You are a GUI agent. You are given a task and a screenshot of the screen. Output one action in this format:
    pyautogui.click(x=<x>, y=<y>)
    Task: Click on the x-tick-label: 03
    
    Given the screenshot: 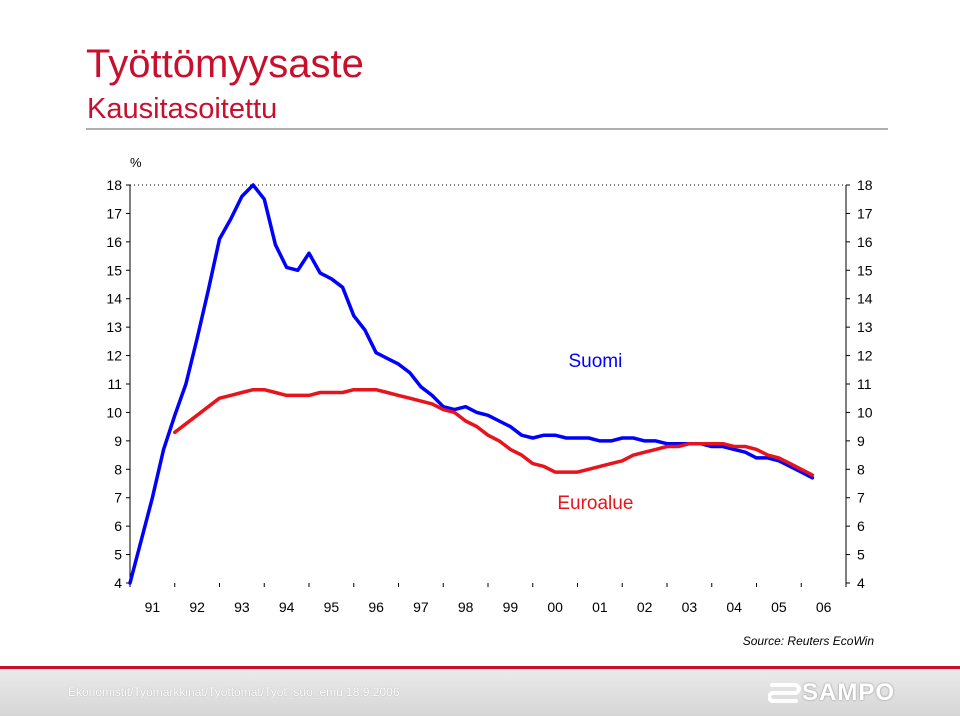 What is the action you would take?
    pyautogui.click(x=690, y=607)
    